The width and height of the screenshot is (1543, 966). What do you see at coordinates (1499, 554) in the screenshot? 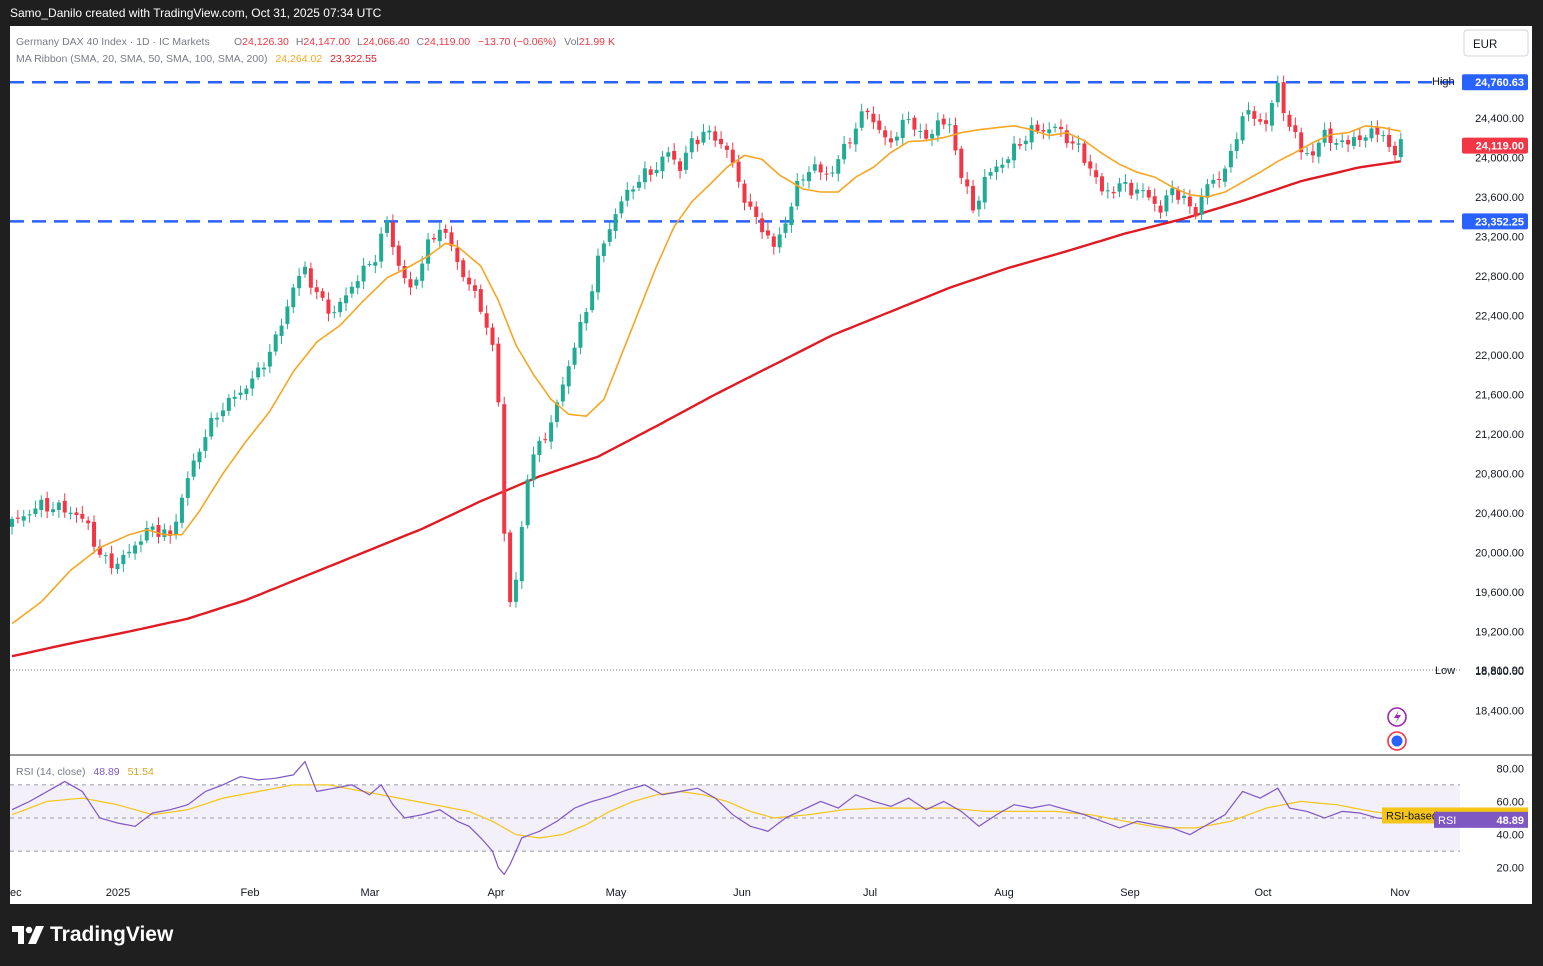
I see `price-tick-label: 20,000.00` at bounding box center [1499, 554].